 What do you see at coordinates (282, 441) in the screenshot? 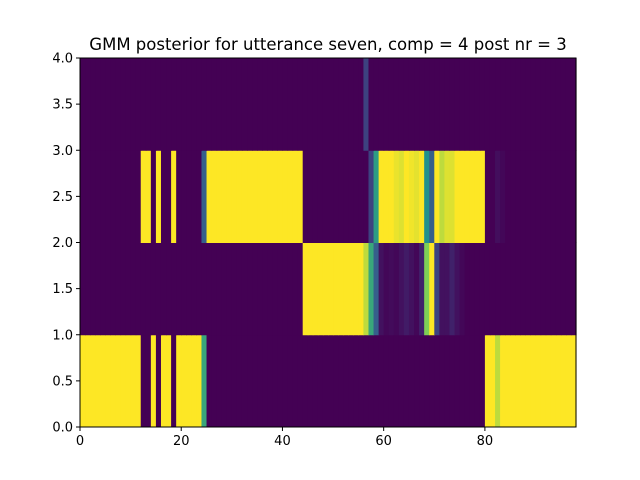
I see `x-tick-label: 40` at bounding box center [282, 441].